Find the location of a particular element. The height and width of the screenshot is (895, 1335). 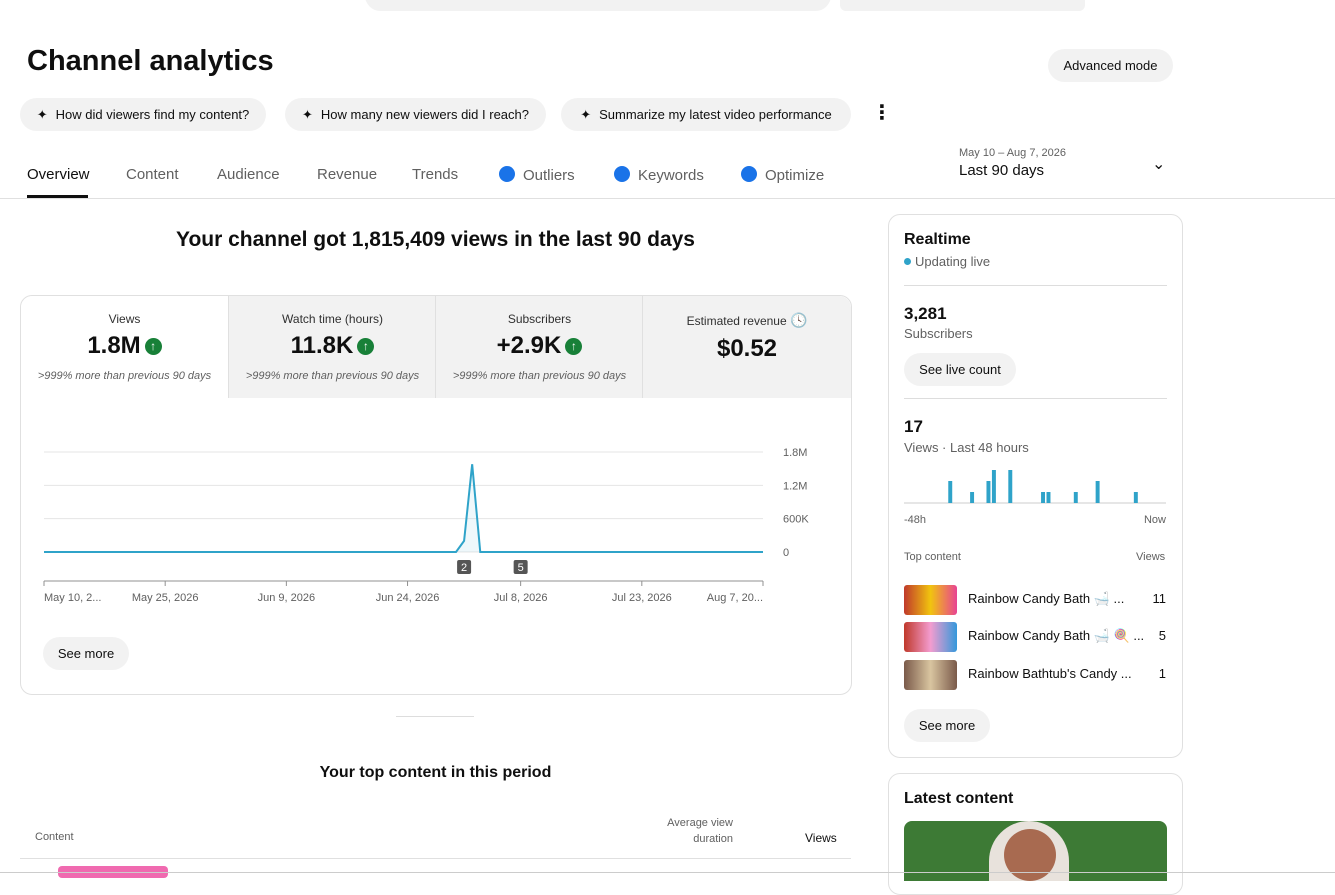

publish-count: 5 is located at coordinates (521, 568).